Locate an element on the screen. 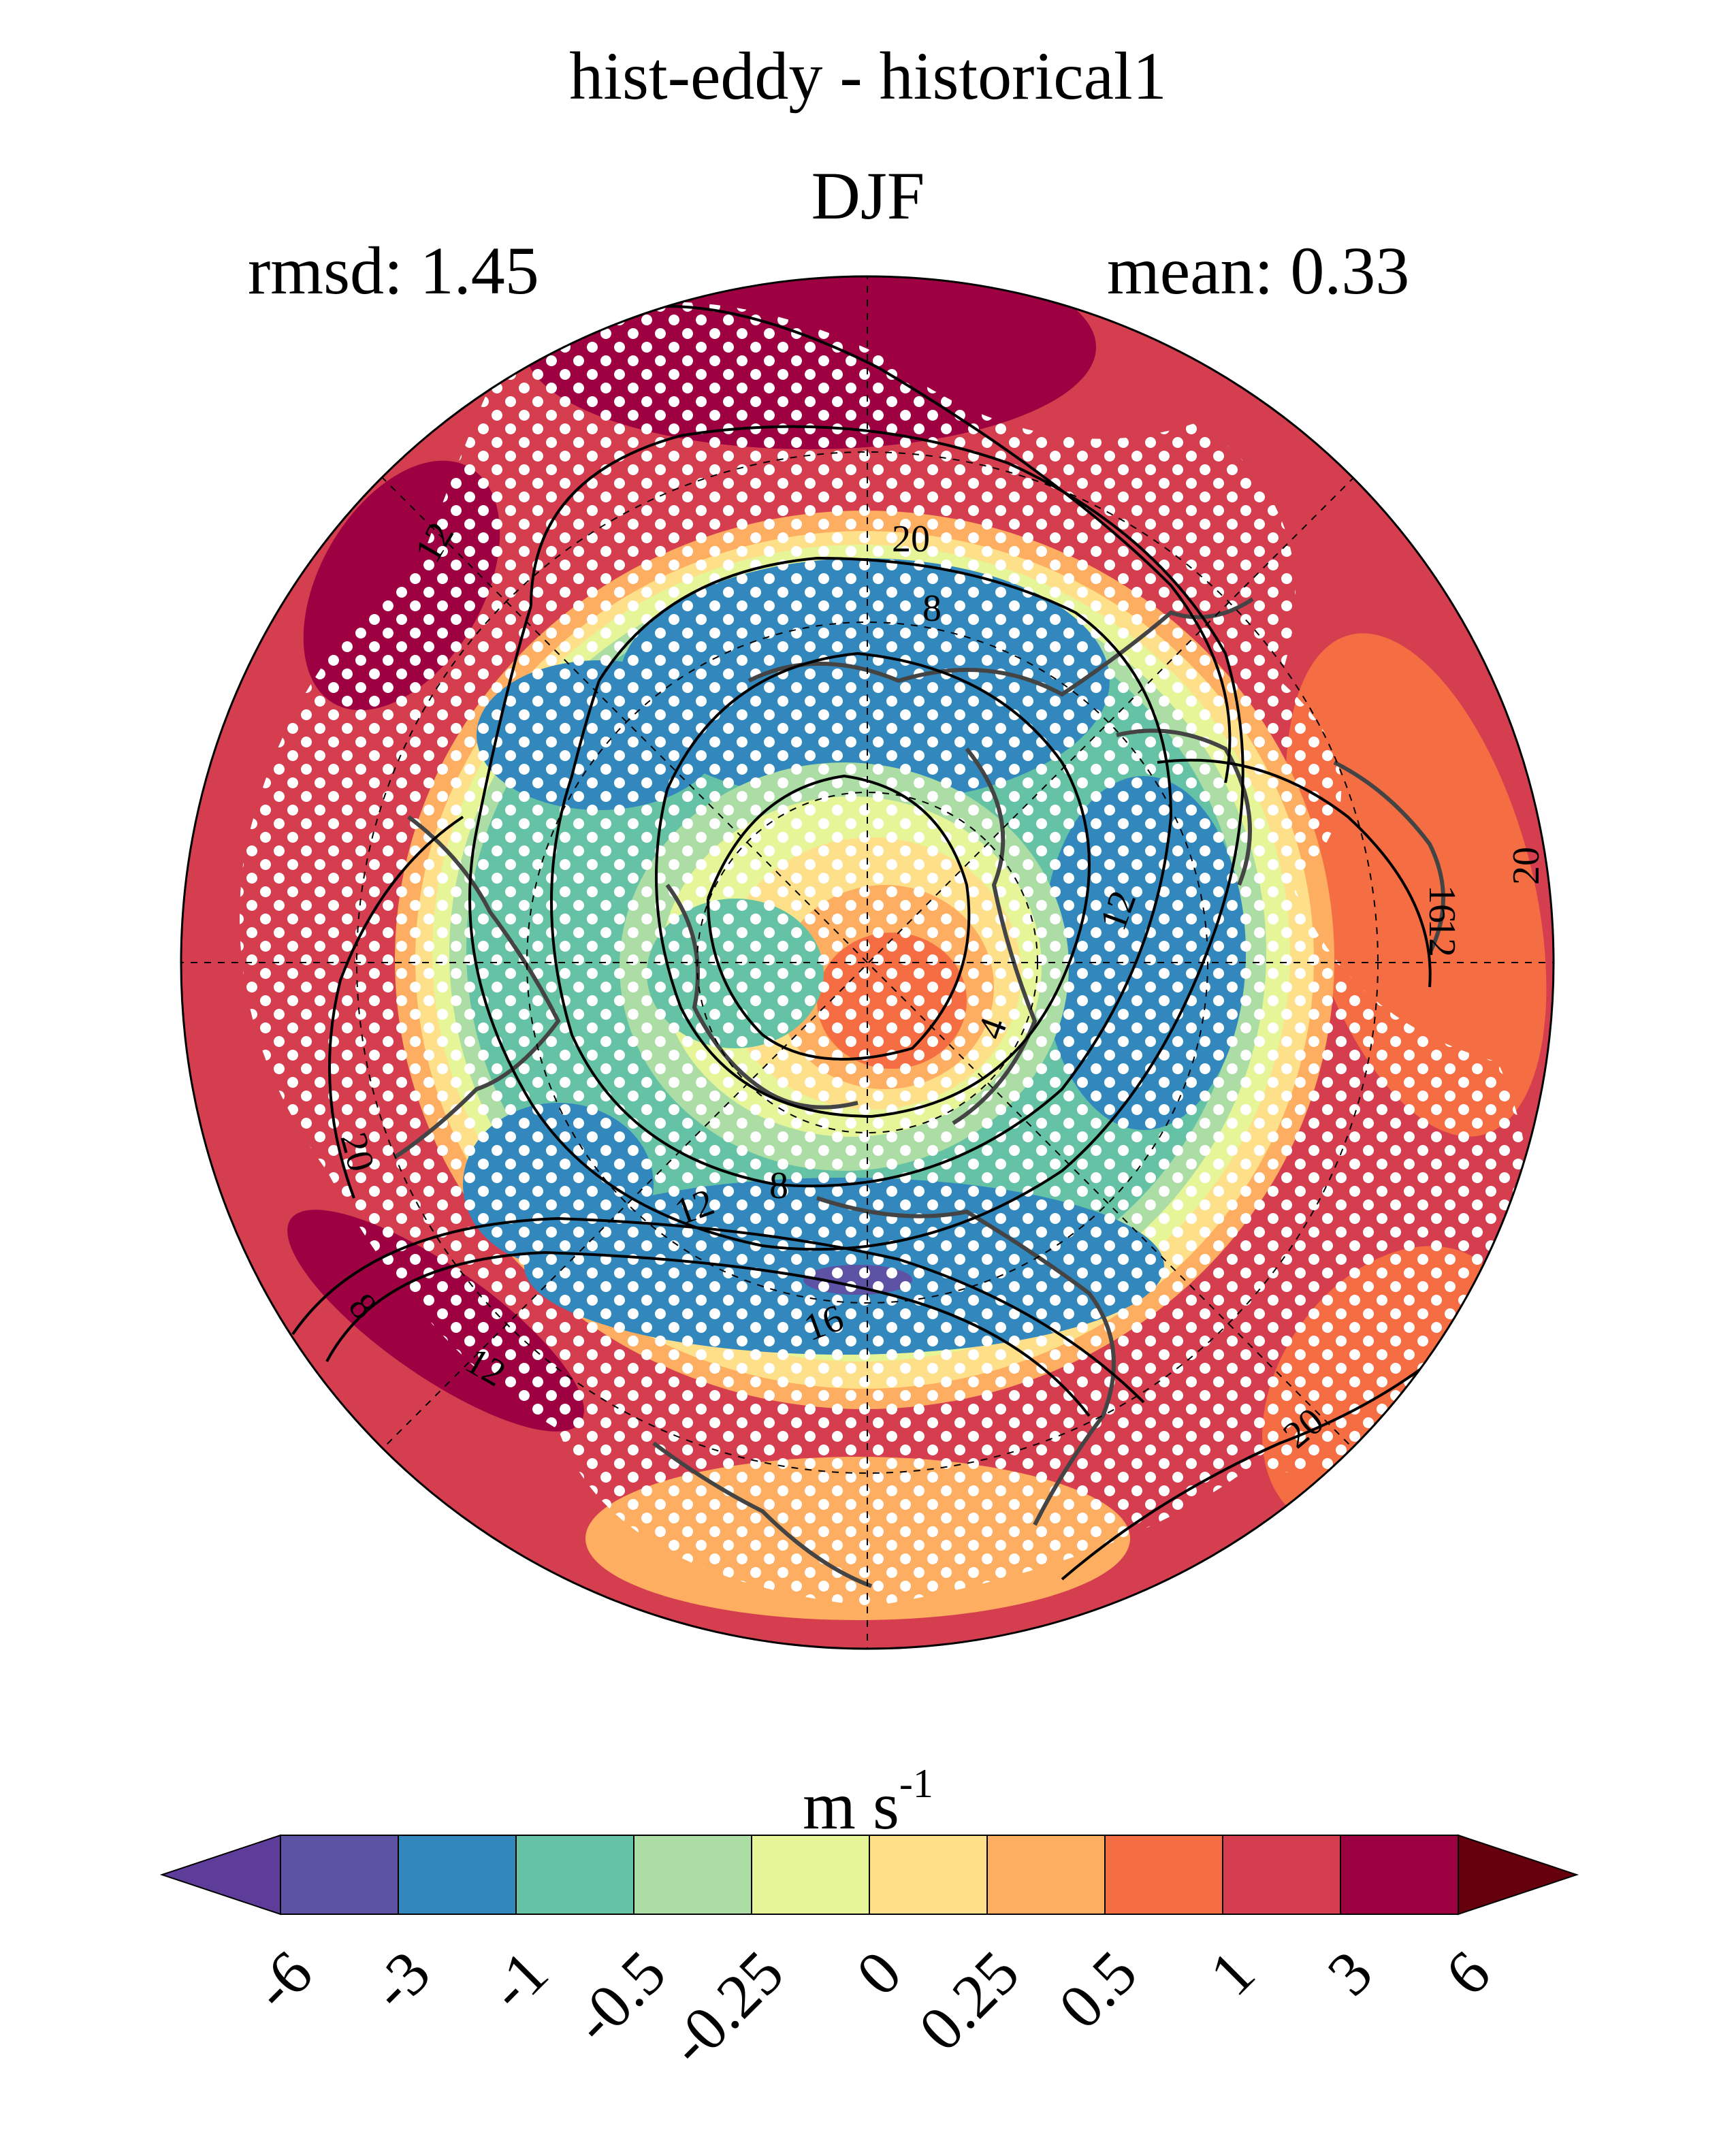 This screenshot has width=1736, height=2130. colorbar-units: m s-1 is located at coordinates (868, 1802).